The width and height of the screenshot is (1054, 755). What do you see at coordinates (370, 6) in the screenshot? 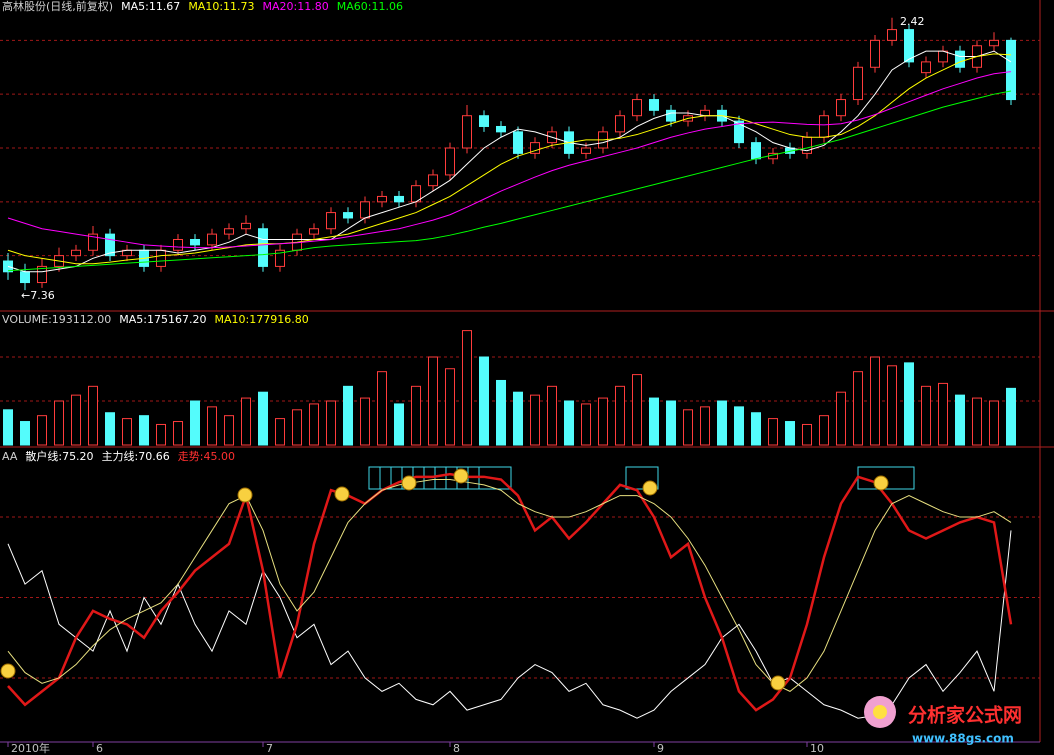
I see `panel-label: MA60:11.06` at bounding box center [370, 6].